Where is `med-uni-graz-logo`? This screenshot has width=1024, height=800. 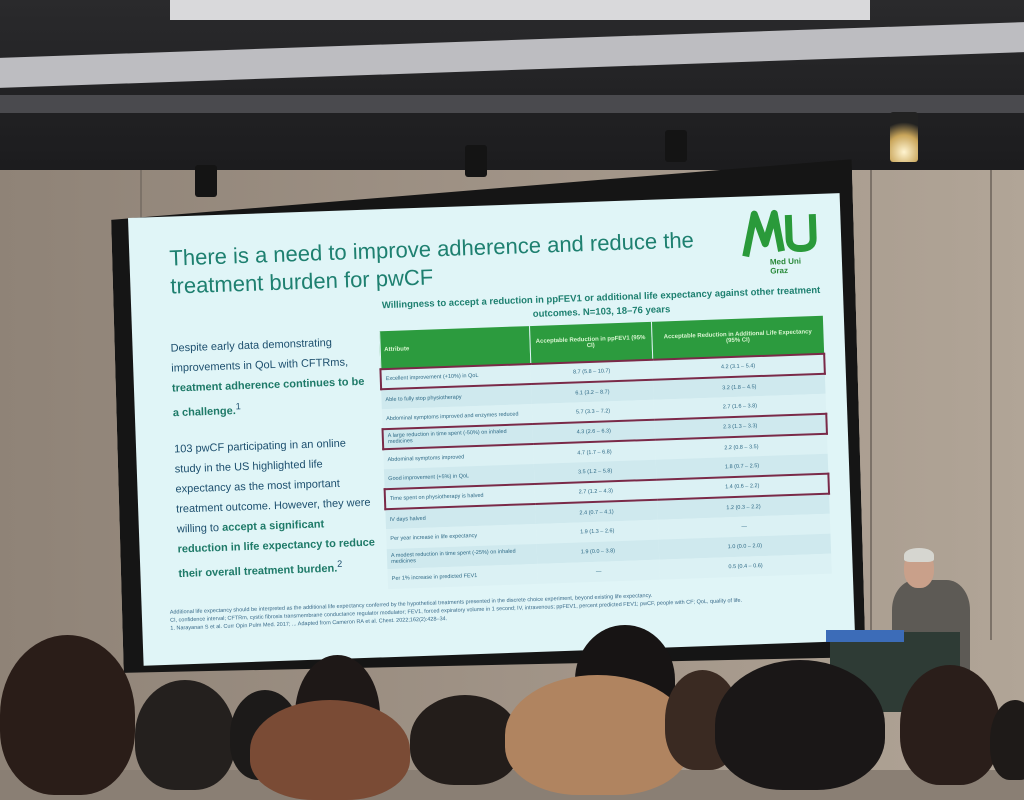 med-uni-graz-logo is located at coordinates (779, 233).